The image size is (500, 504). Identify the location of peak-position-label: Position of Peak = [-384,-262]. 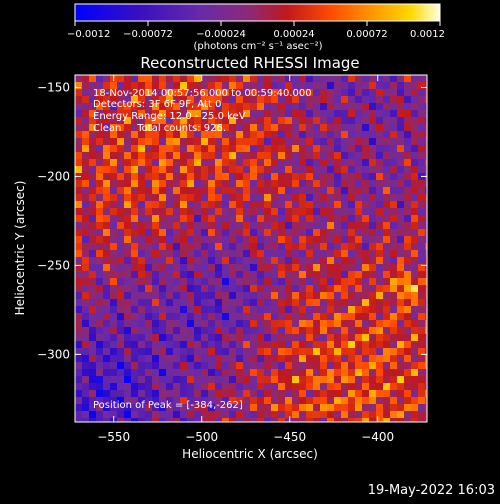
(168, 405).